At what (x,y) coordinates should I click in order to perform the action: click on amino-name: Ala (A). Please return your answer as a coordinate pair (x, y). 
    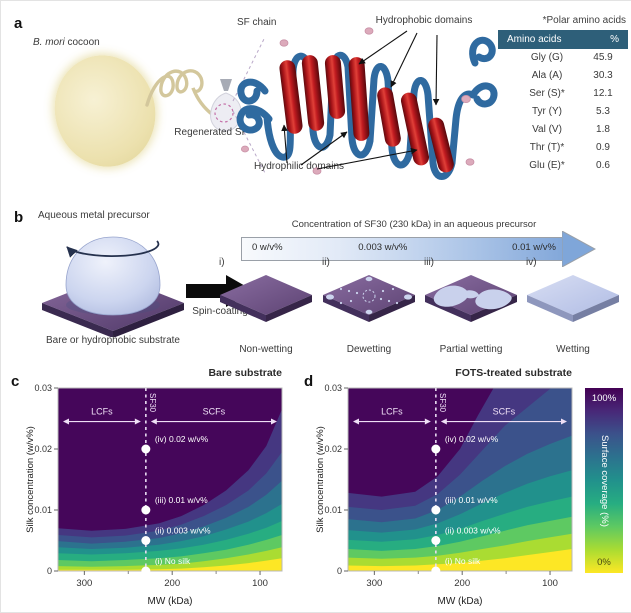
    Looking at the image, I should click on (547, 75).